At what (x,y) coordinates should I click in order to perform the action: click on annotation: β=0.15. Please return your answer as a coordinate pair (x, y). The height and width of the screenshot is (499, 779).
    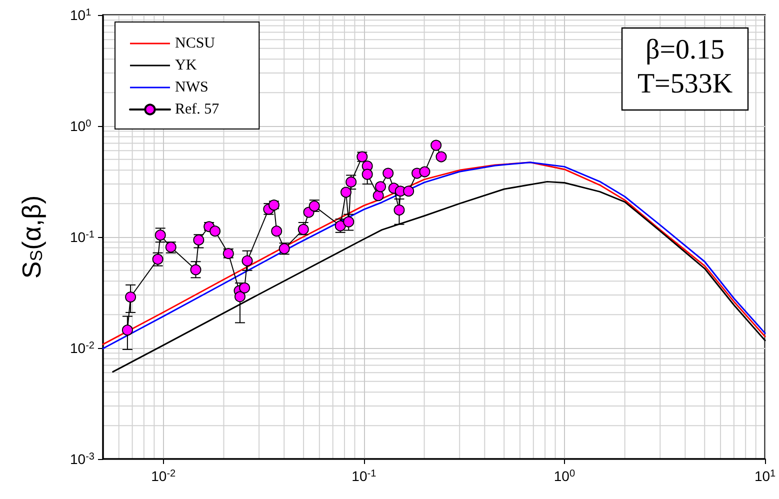
    Looking at the image, I should click on (685, 50).